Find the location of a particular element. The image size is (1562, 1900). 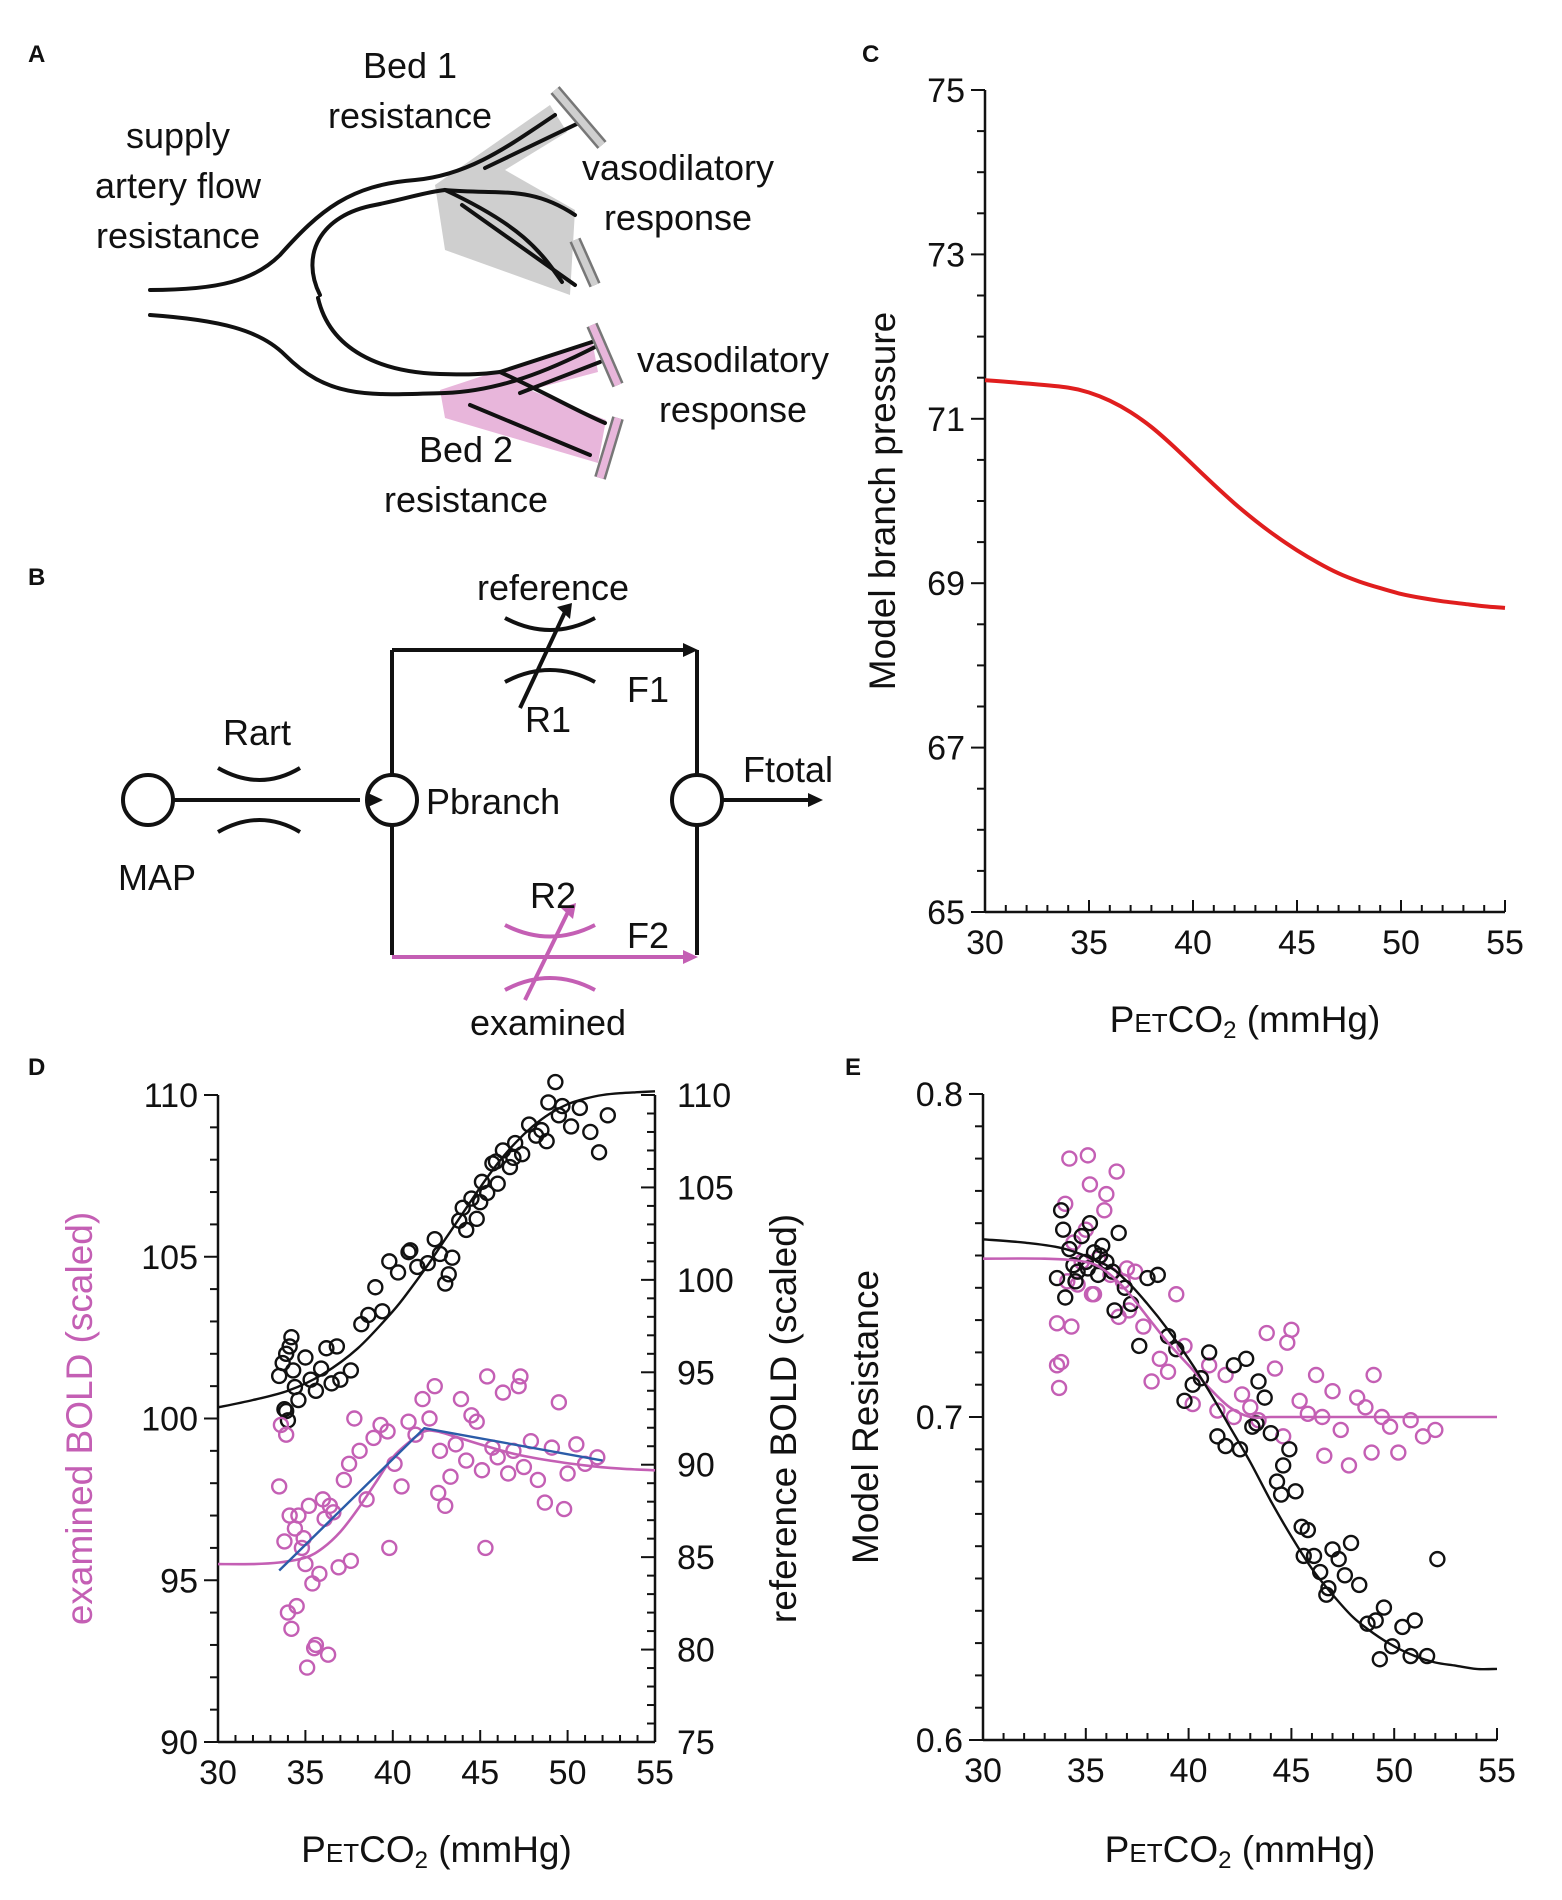

examined-bold-linear-segments is located at coordinates (440, 1499).